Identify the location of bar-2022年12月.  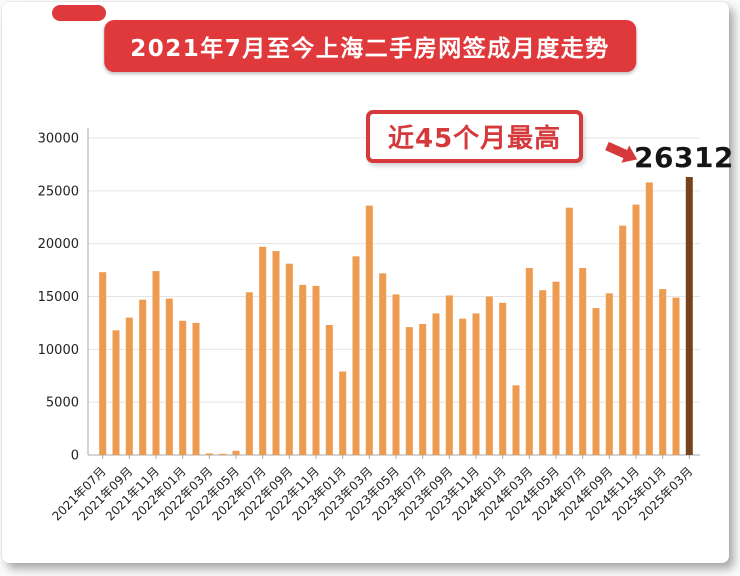
(329, 390).